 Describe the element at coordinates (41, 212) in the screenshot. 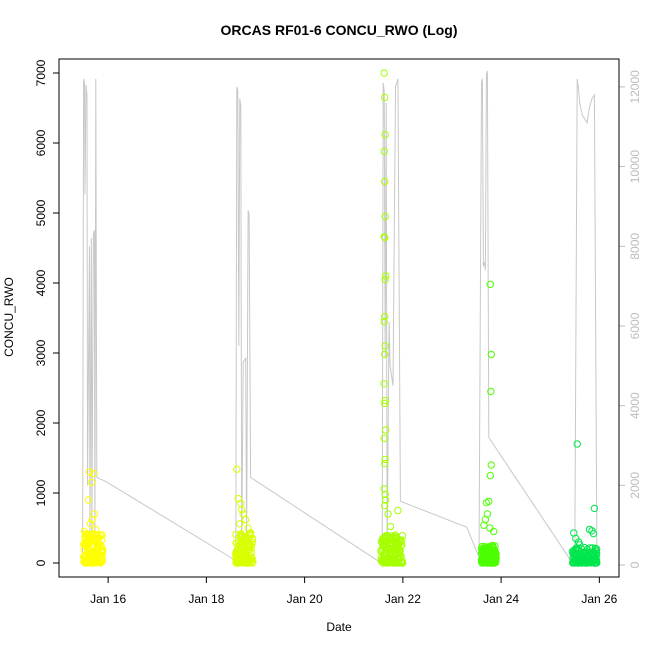

I see `y-tick-label-5: 5000` at that location.